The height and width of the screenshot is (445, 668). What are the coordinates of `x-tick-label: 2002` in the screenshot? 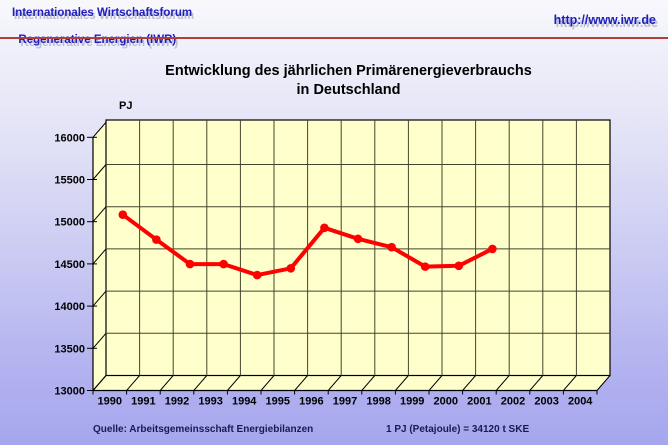 It's located at (513, 402).